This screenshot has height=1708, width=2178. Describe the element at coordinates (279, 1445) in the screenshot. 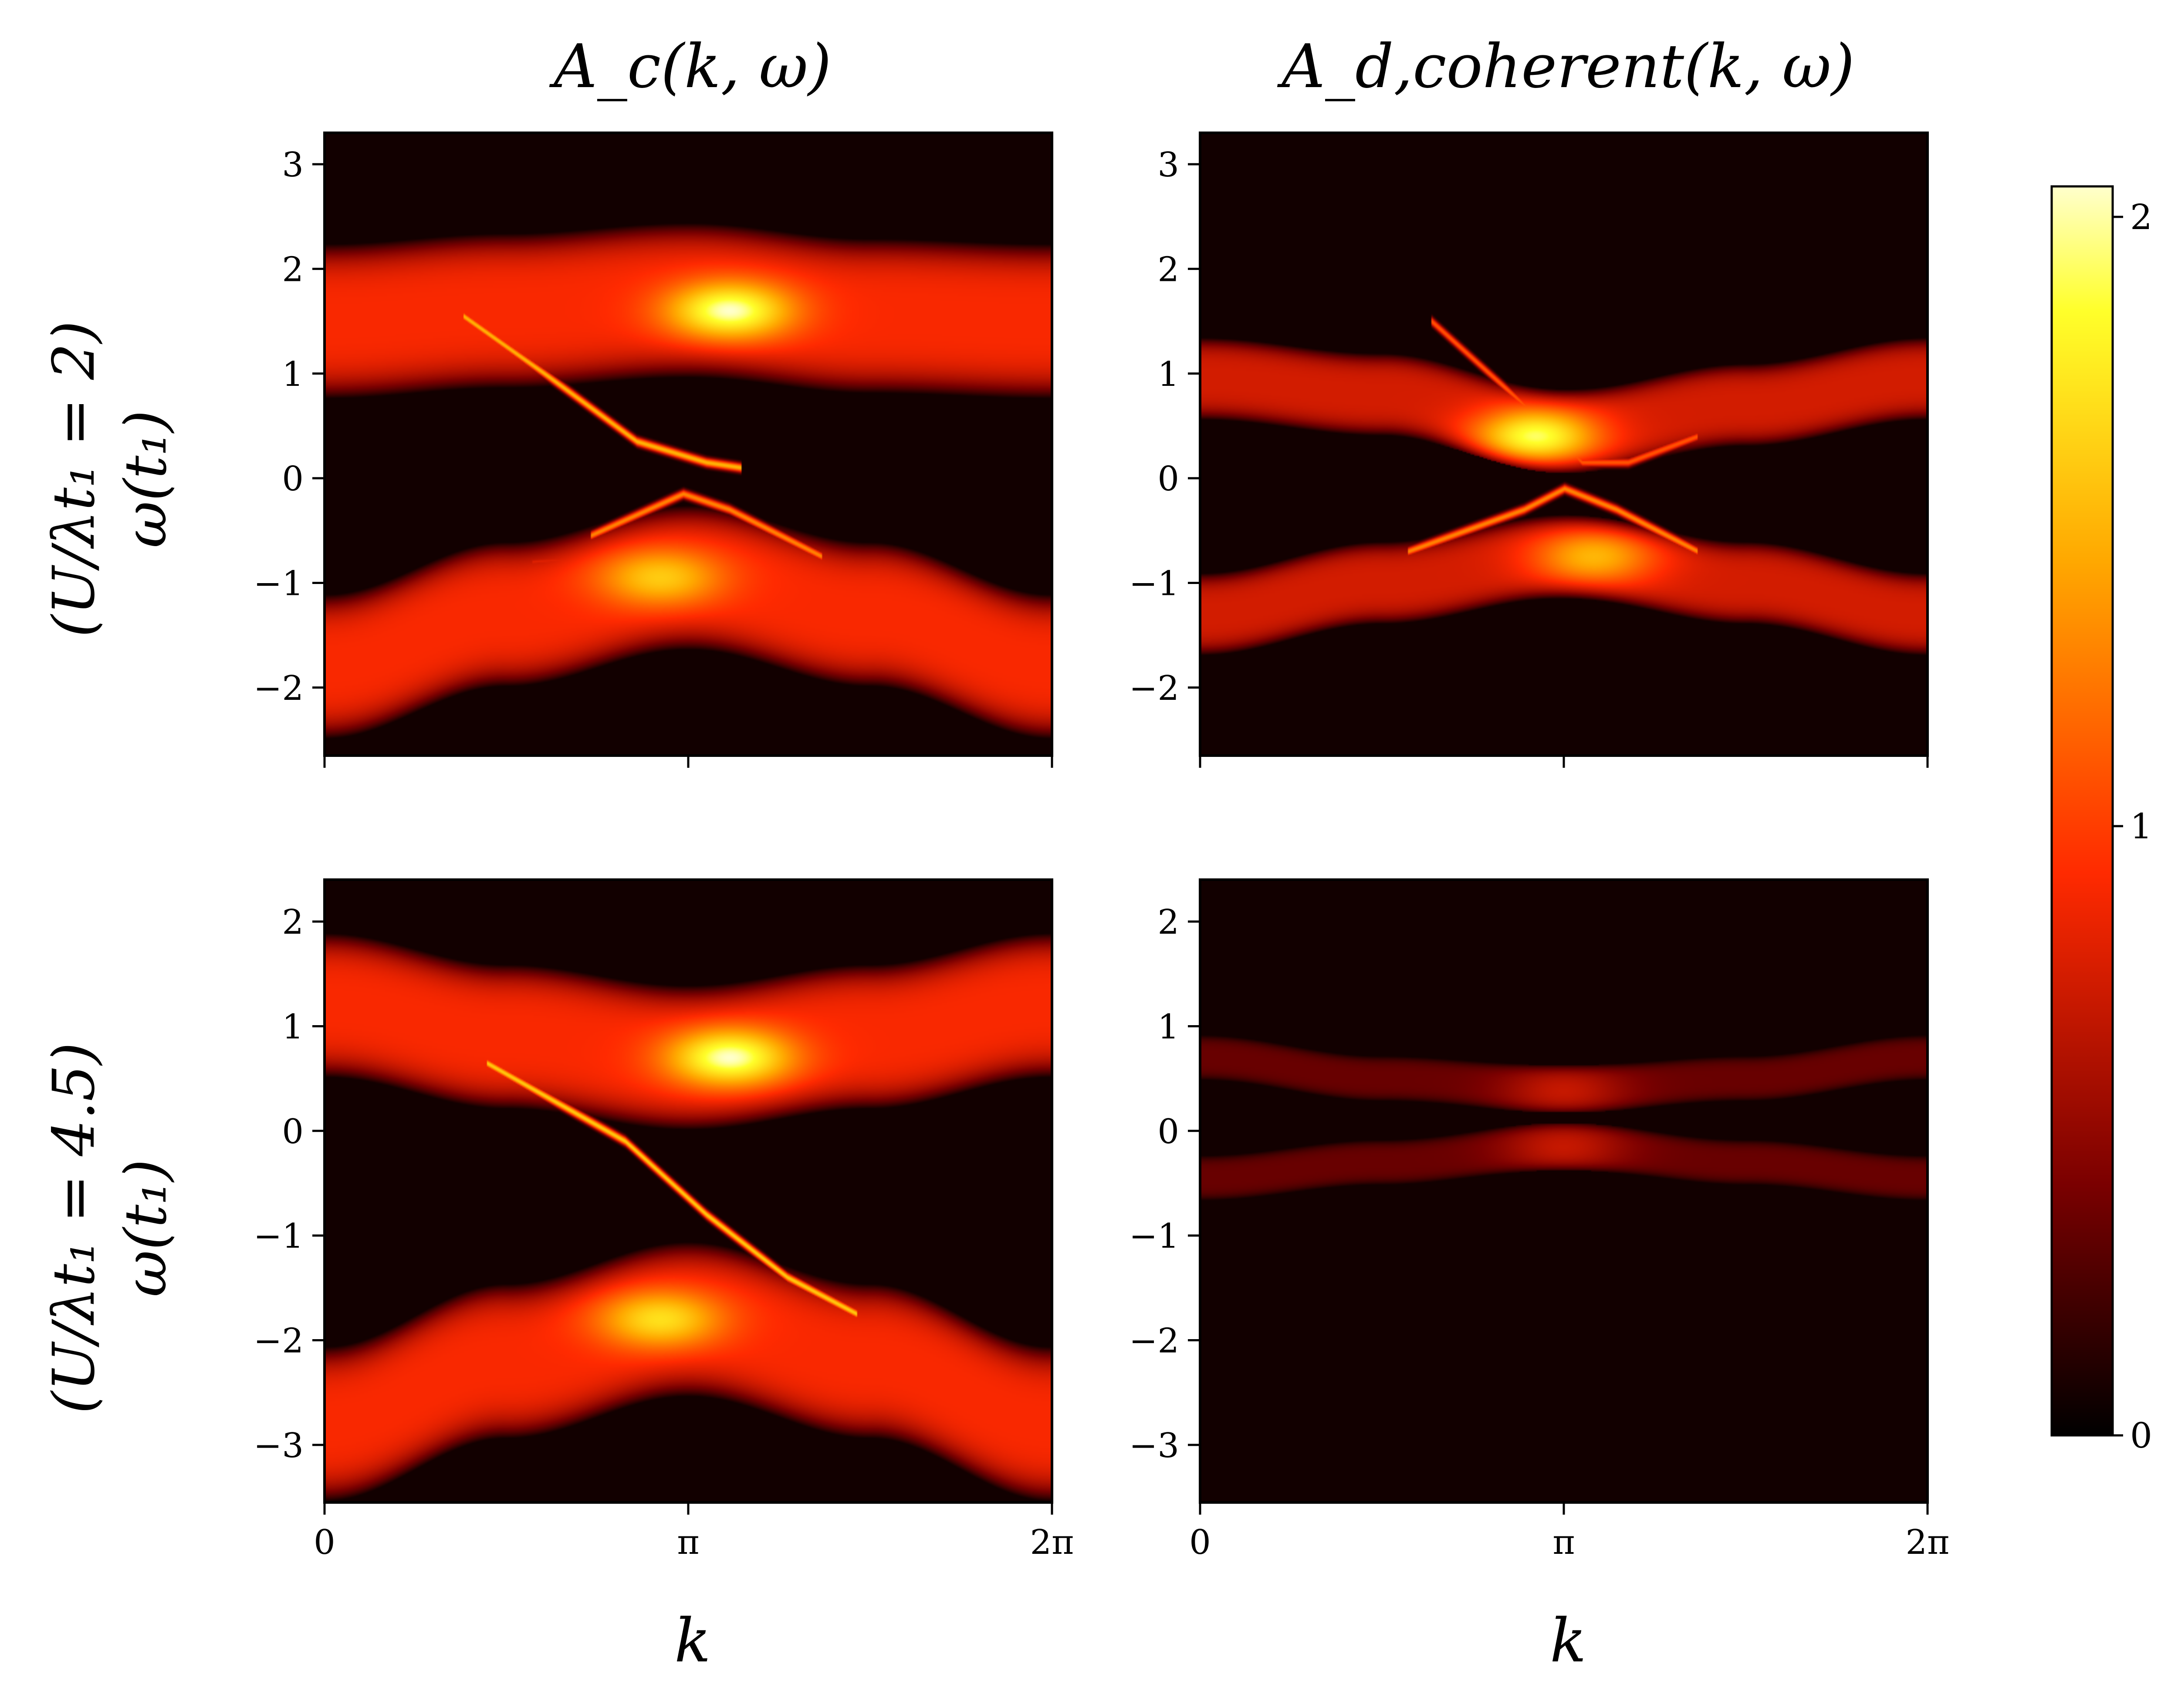

I see `ytick-label-c-u45-5: −3` at that location.